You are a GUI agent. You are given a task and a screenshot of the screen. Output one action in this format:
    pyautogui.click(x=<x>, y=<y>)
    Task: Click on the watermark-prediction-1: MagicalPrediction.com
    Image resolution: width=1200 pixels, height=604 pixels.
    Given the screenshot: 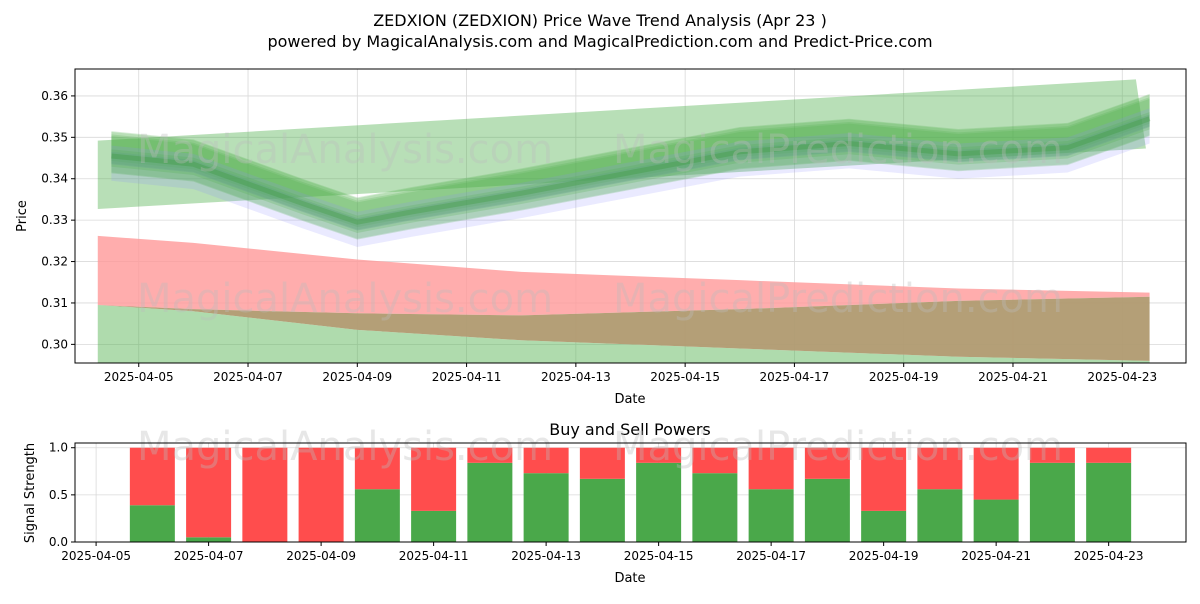 What is the action you would take?
    pyautogui.click(x=838, y=150)
    